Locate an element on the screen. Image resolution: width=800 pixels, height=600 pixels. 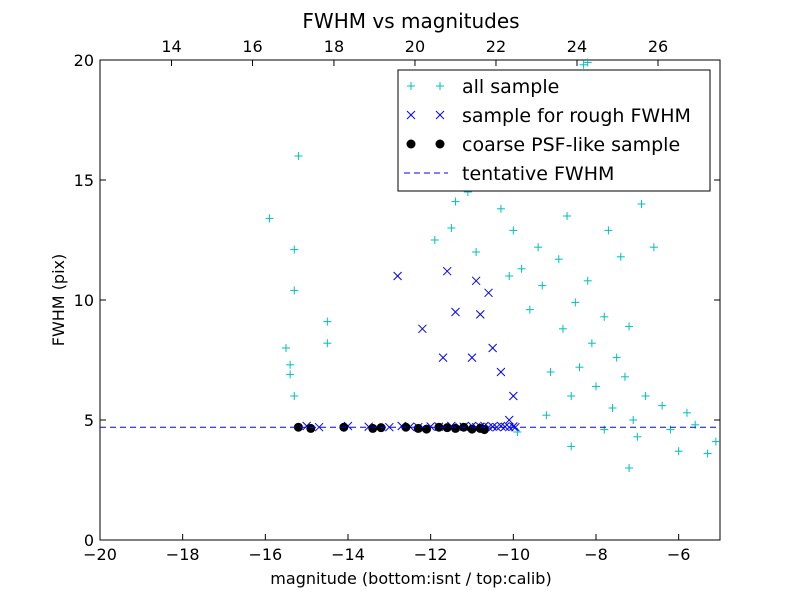
top-tick-label: 26 is located at coordinates (658, 46).